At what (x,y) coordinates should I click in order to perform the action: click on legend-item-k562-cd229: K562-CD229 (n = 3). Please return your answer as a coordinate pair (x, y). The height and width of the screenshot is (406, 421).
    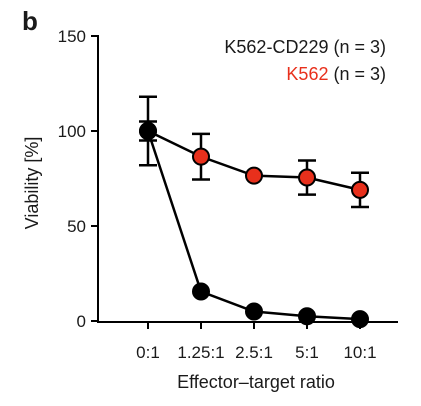
    Looking at the image, I should click on (305, 47).